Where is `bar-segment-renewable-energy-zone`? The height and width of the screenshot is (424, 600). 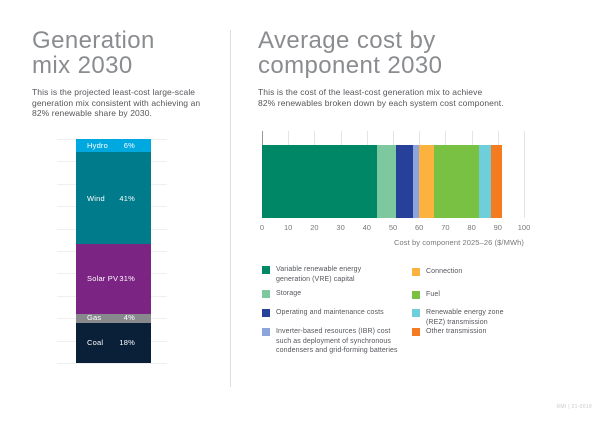
bar-segment-renewable-energy-zone is located at coordinates (485, 181).